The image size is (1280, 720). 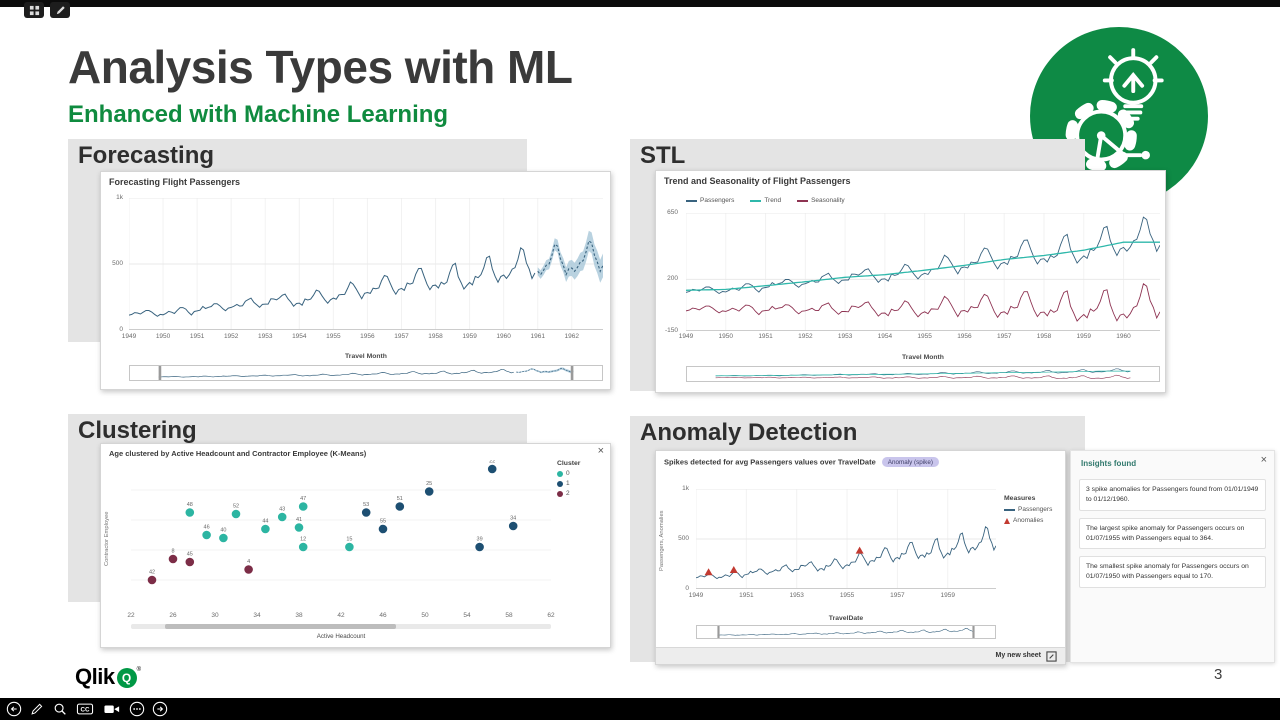 I want to click on camera-icon, so click(x=112, y=709).